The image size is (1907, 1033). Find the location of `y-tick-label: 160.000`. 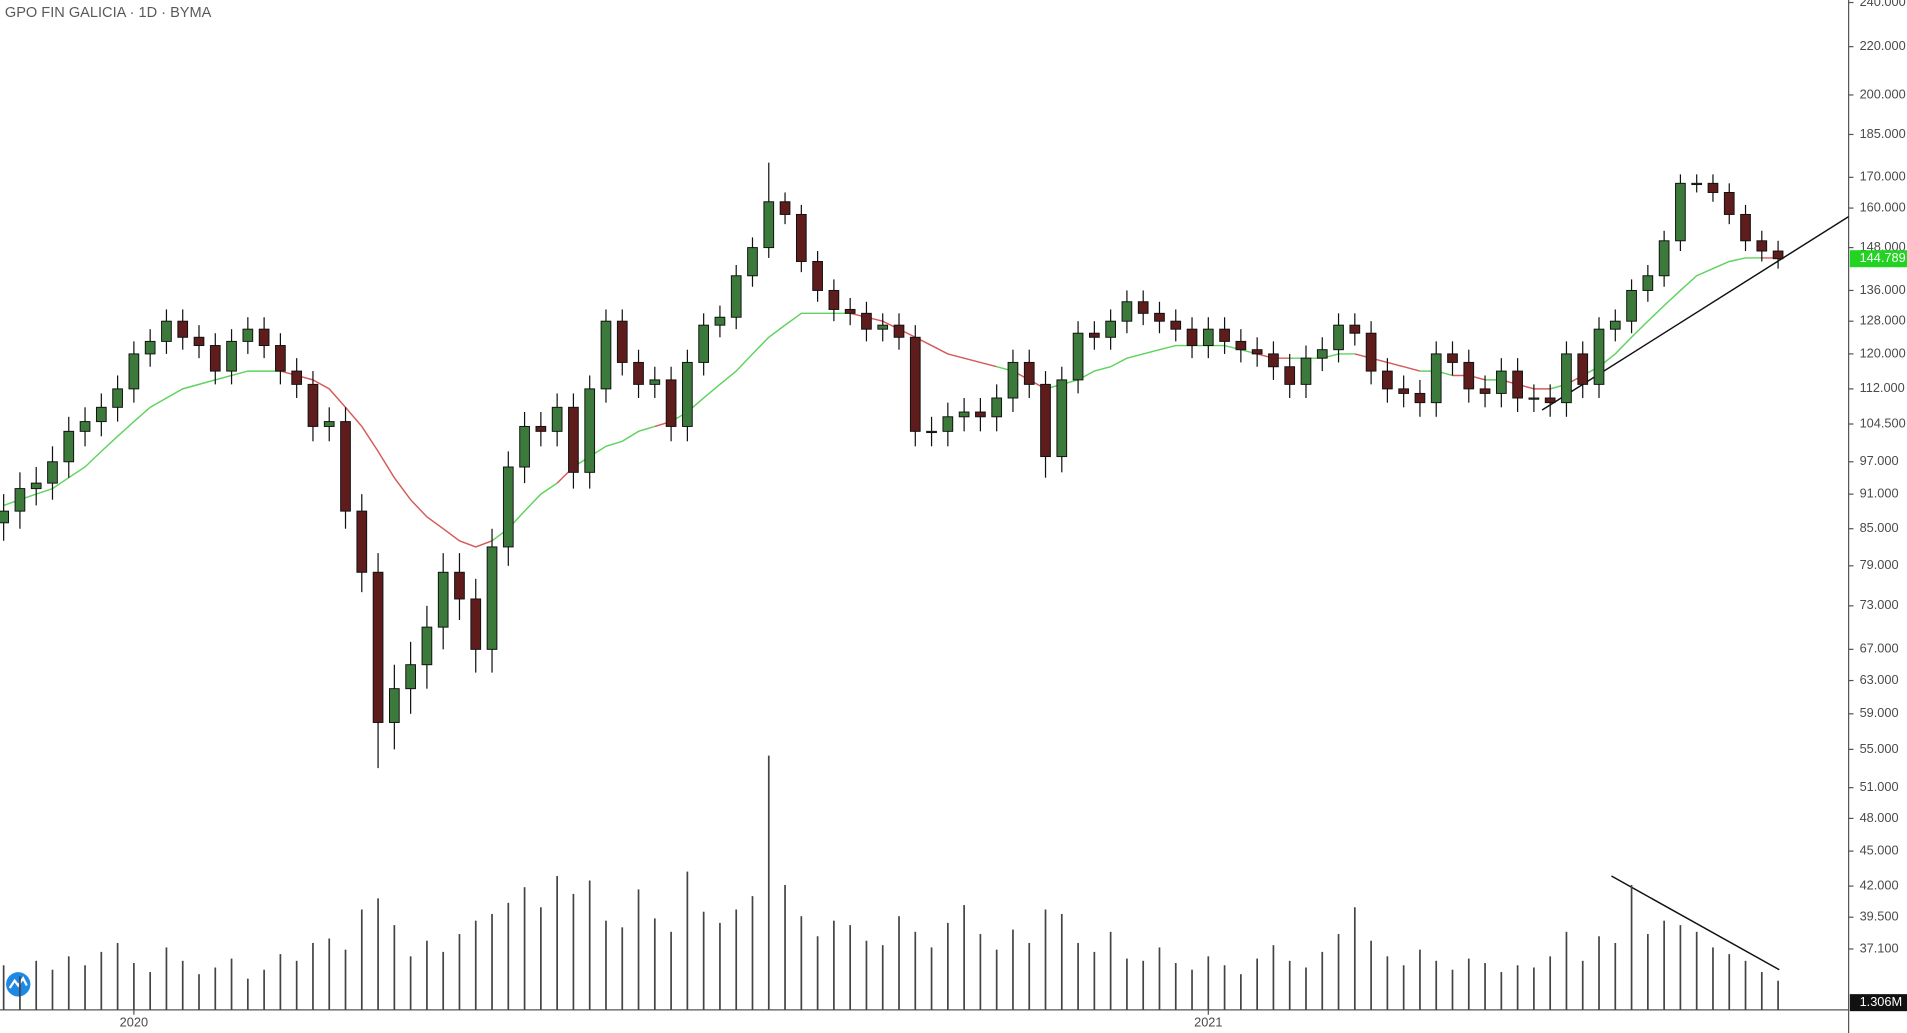

y-tick-label: 160.000 is located at coordinates (1883, 206).